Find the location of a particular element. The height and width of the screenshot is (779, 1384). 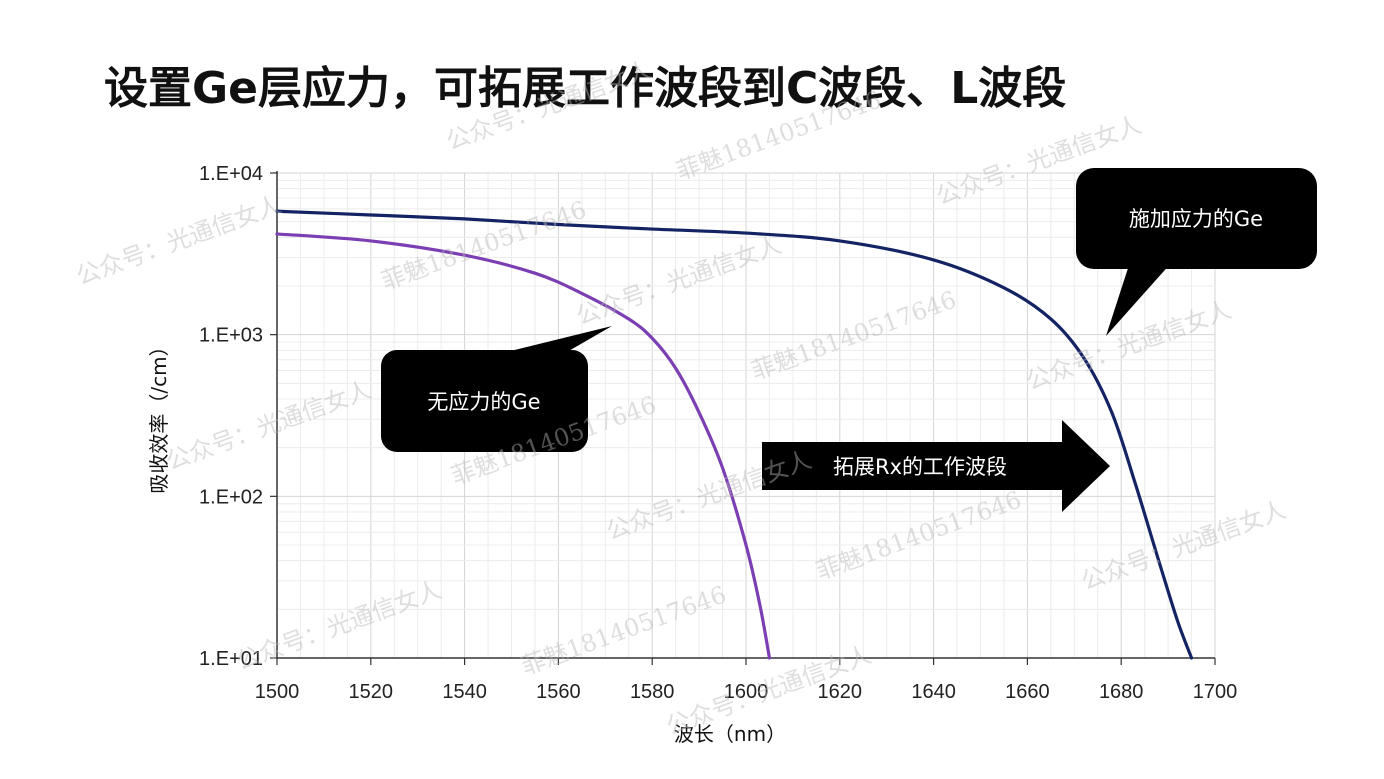

x-tick-label: 1540 is located at coordinates (464, 692).